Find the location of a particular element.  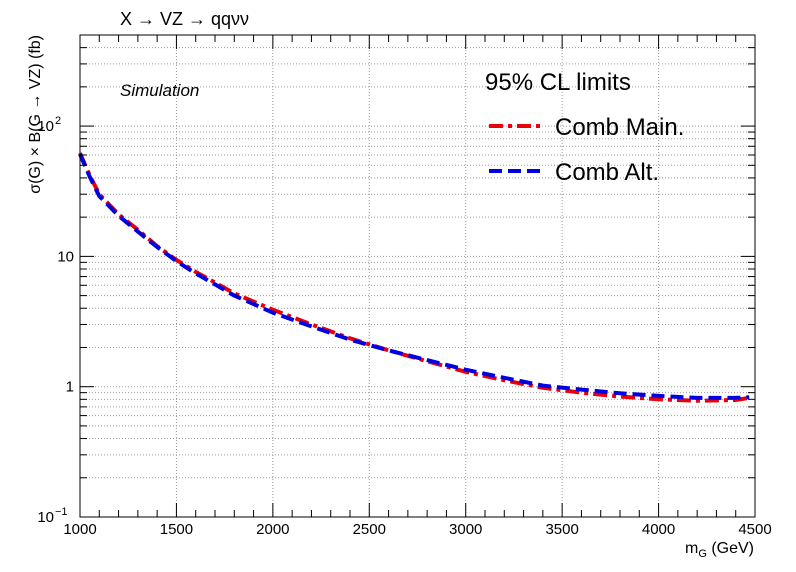

simulation-label: Simulation is located at coordinates (159, 90).